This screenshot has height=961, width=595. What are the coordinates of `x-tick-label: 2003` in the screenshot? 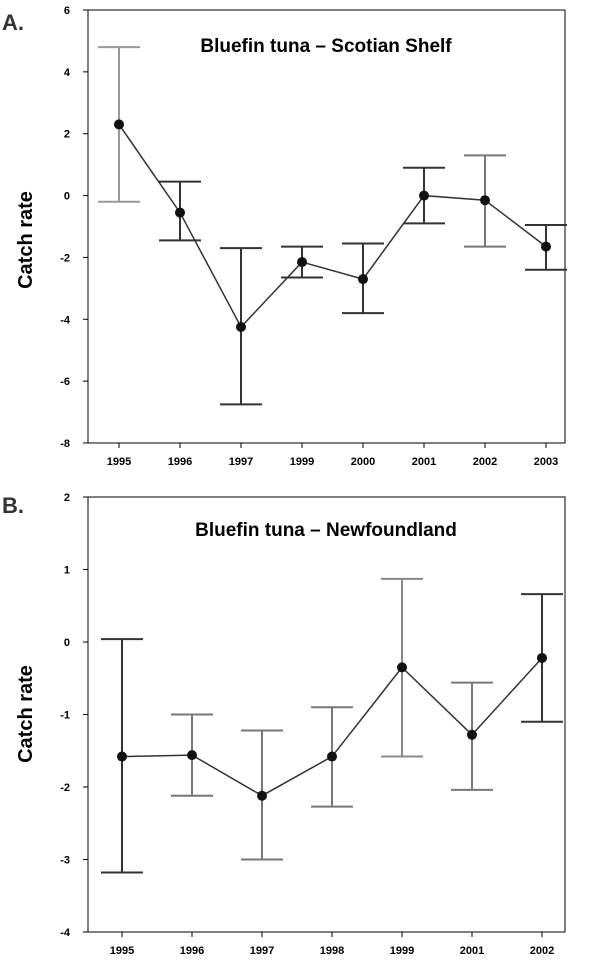 It's located at (546, 462).